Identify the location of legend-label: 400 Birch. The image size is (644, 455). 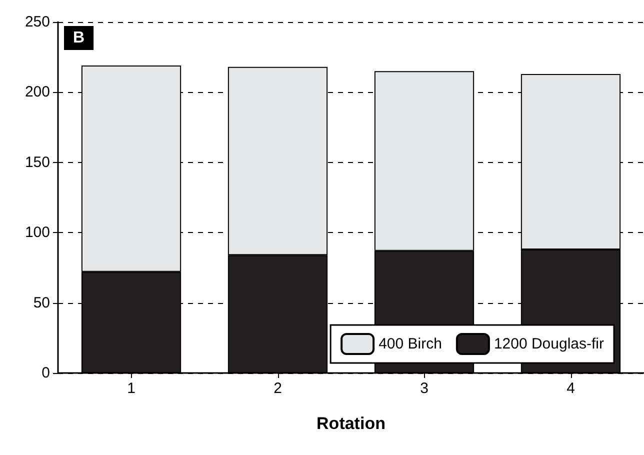
(410, 344).